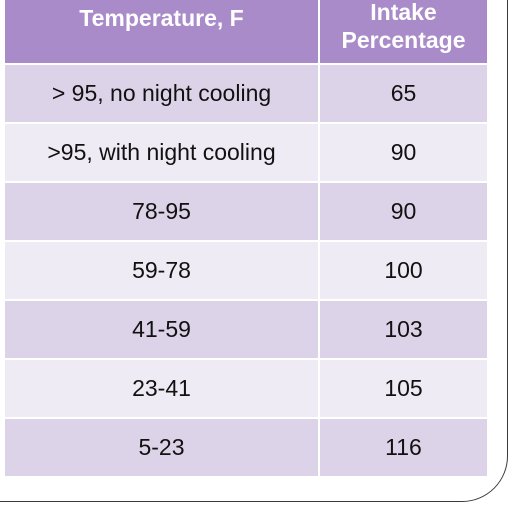 The image size is (512, 508). I want to click on header-row: Temperature, F Intake Percentage, so click(246, 31).